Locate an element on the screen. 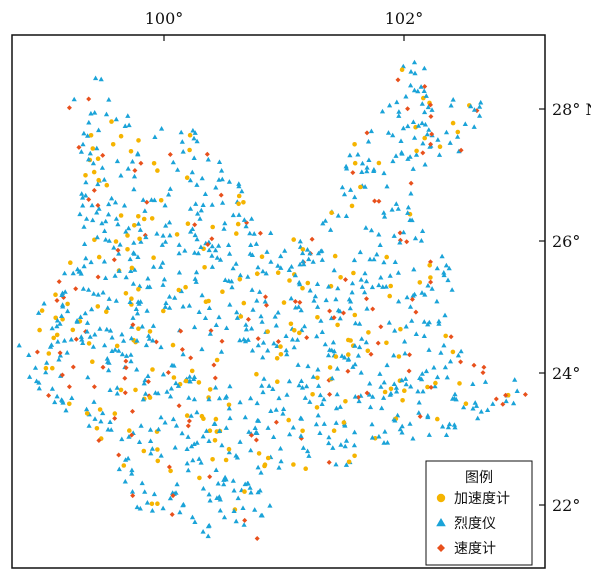  legend-title: 图例 is located at coordinates (479, 478).